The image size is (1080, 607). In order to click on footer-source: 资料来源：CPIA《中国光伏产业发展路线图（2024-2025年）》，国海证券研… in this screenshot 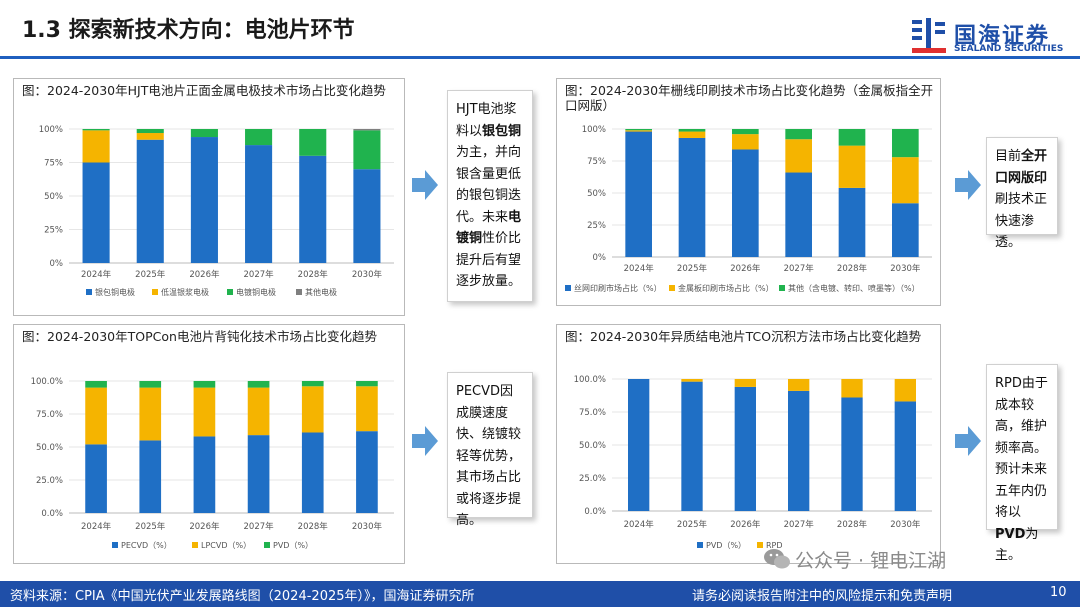, I will do `click(242, 596)`.